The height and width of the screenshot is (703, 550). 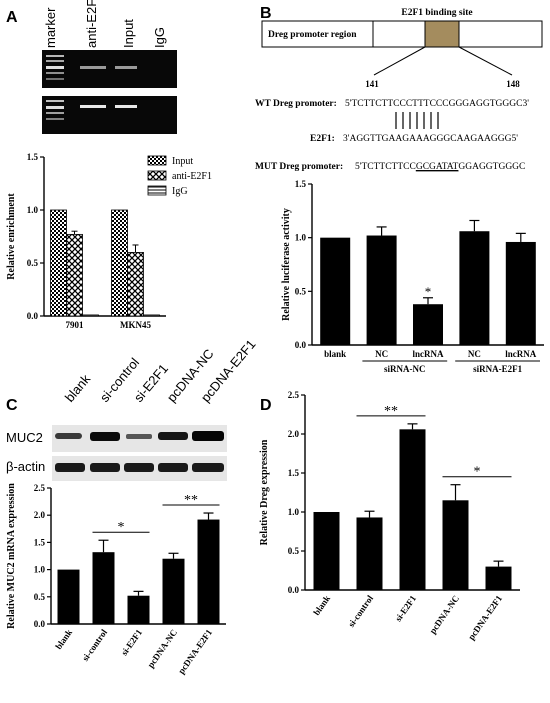 What do you see at coordinates (105, 24) in the screenshot?
I see `gel-lane-labels: marker anti-E2F1 Input IgG` at bounding box center [105, 24].